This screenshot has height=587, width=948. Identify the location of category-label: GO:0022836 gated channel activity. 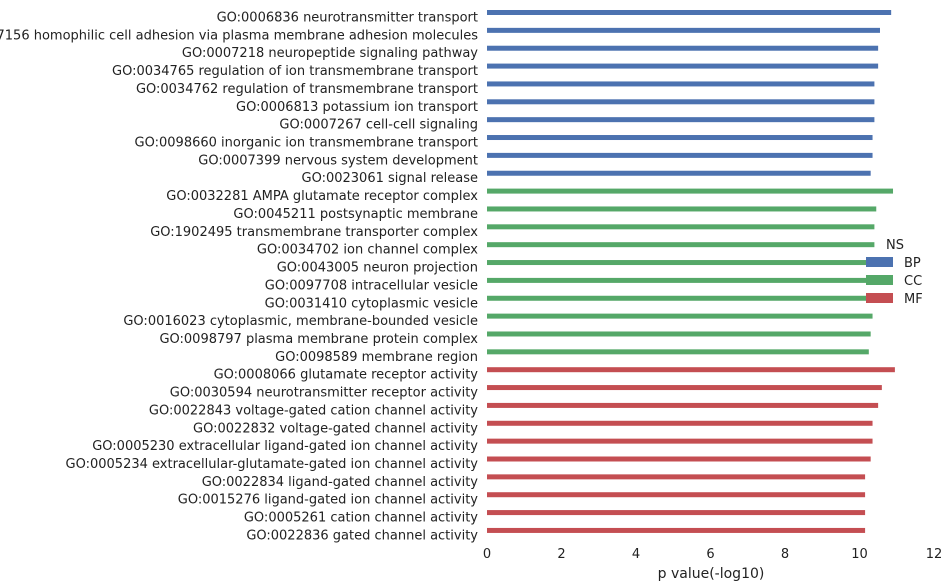
(362, 535).